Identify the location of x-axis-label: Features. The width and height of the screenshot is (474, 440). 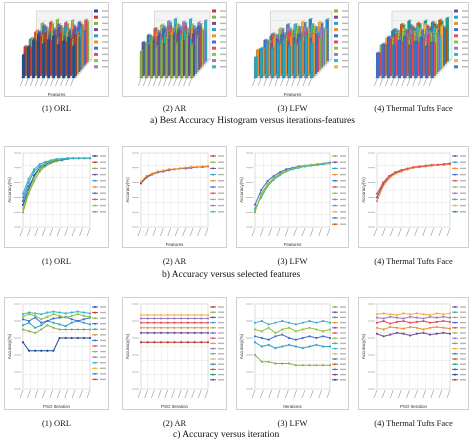
(293, 94).